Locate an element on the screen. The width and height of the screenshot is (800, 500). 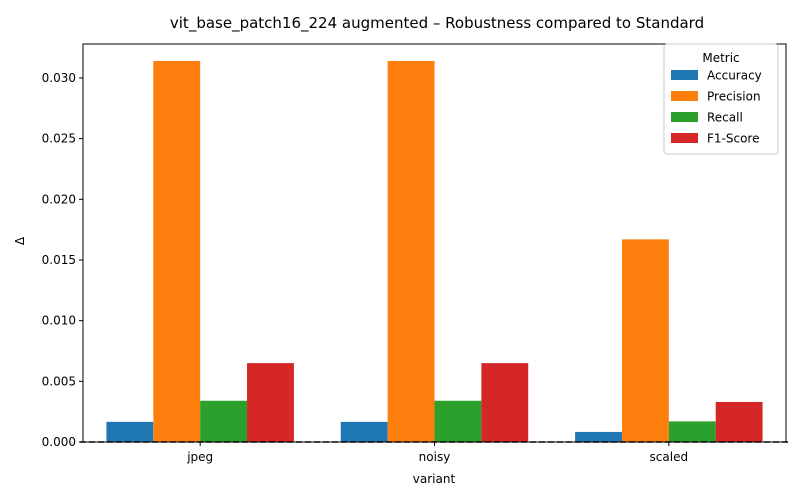
bar-jpeg-recall is located at coordinates (224, 421).